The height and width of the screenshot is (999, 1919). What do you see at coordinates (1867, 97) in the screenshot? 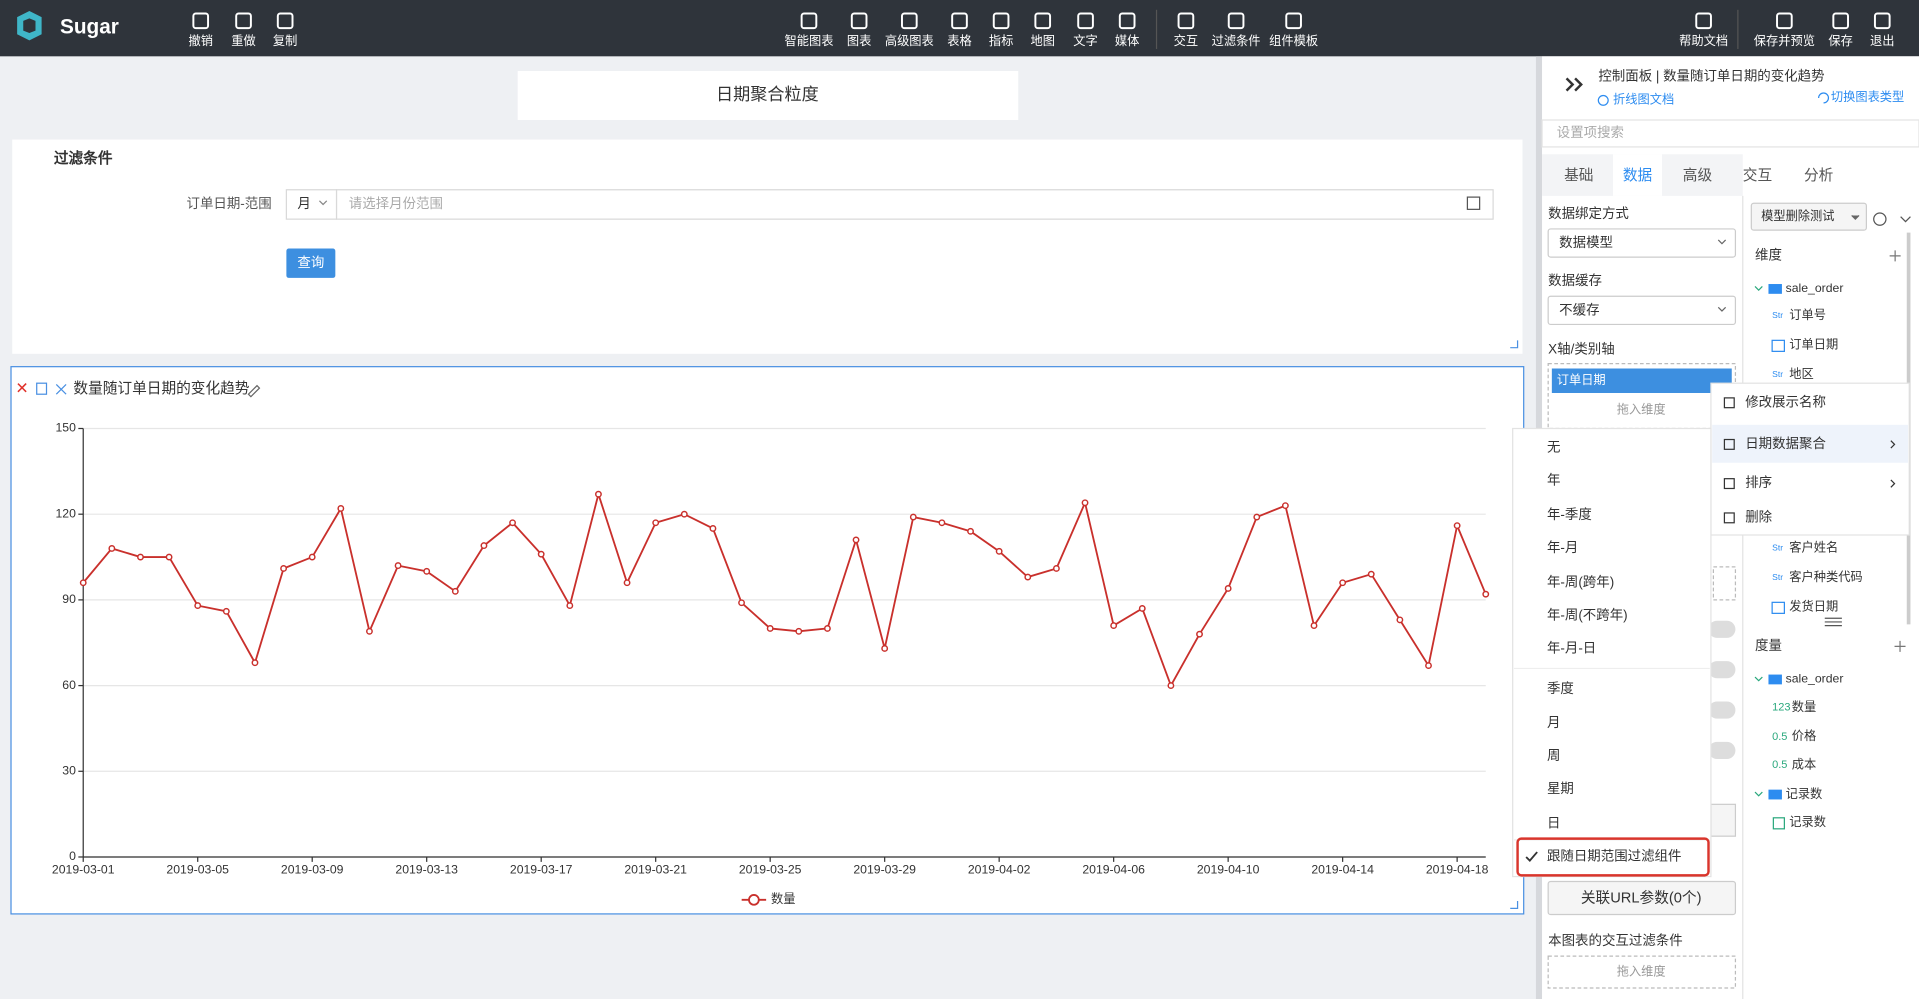
I see `switch-link: 切换图表类型` at bounding box center [1867, 97].